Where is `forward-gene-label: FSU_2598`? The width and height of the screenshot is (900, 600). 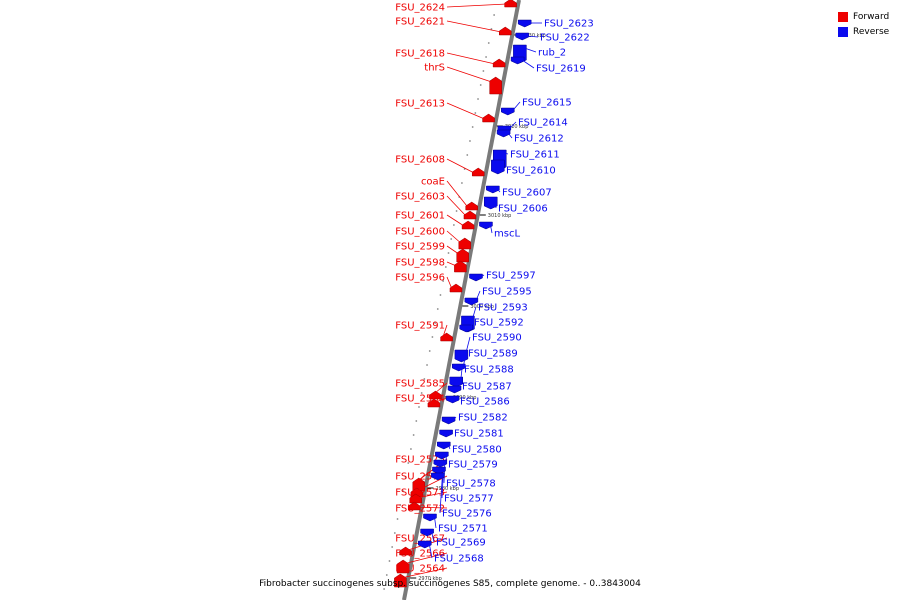 forward-gene-label: FSU_2598 is located at coordinates (420, 263).